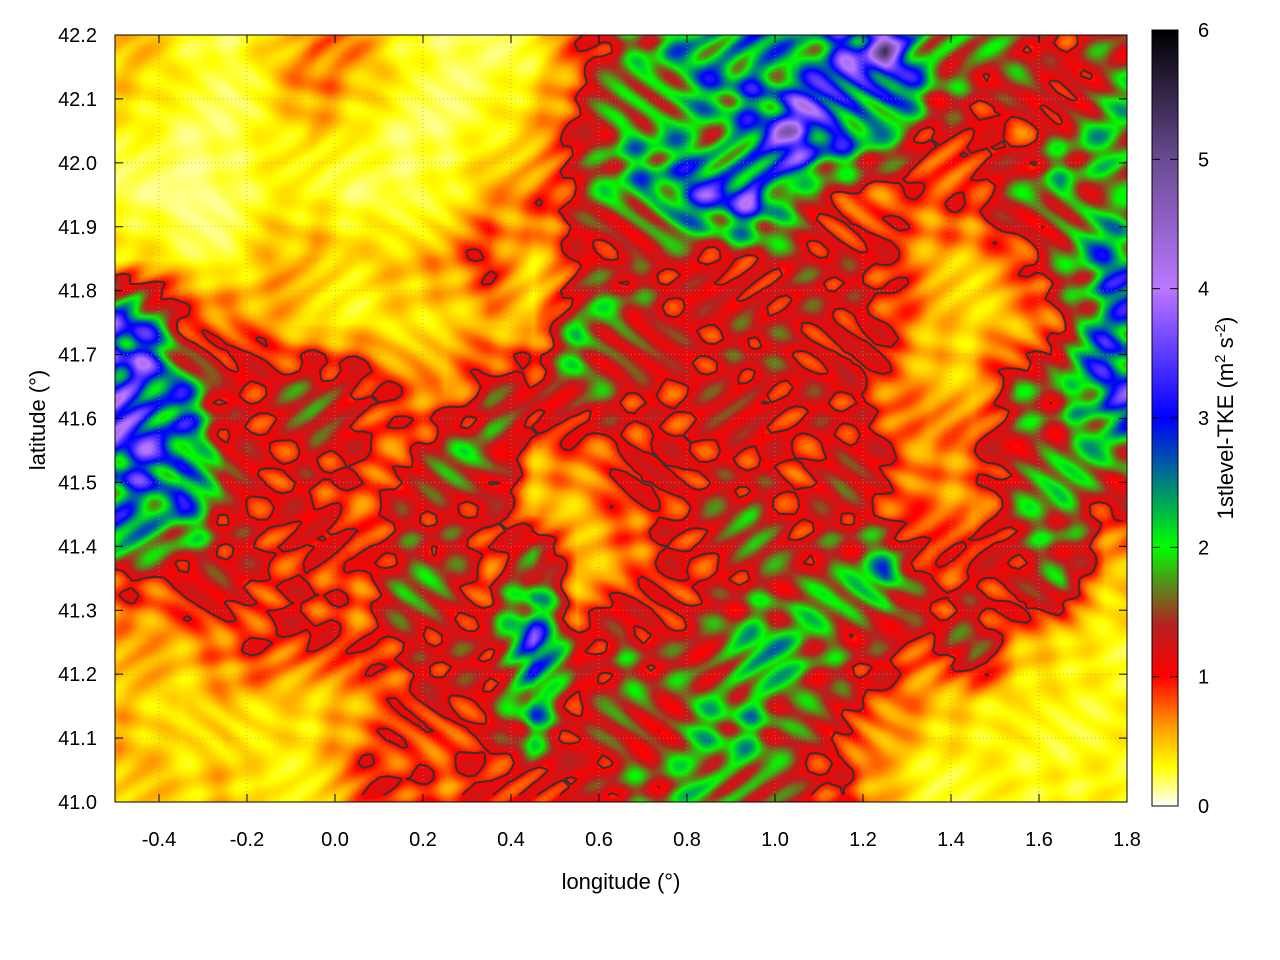 The height and width of the screenshot is (960, 1280). I want to click on x-axis-label: longitude (°), so click(621, 881).